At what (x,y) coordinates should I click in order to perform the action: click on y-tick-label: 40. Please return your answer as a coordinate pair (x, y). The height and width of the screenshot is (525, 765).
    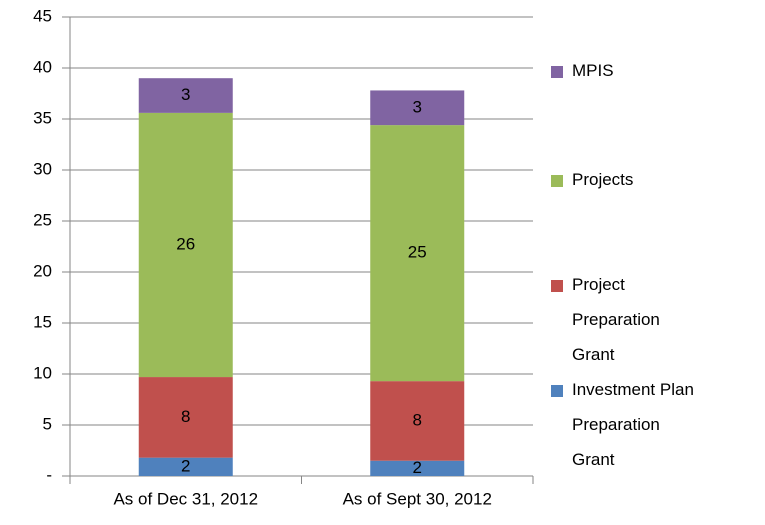
    Looking at the image, I should click on (42, 66).